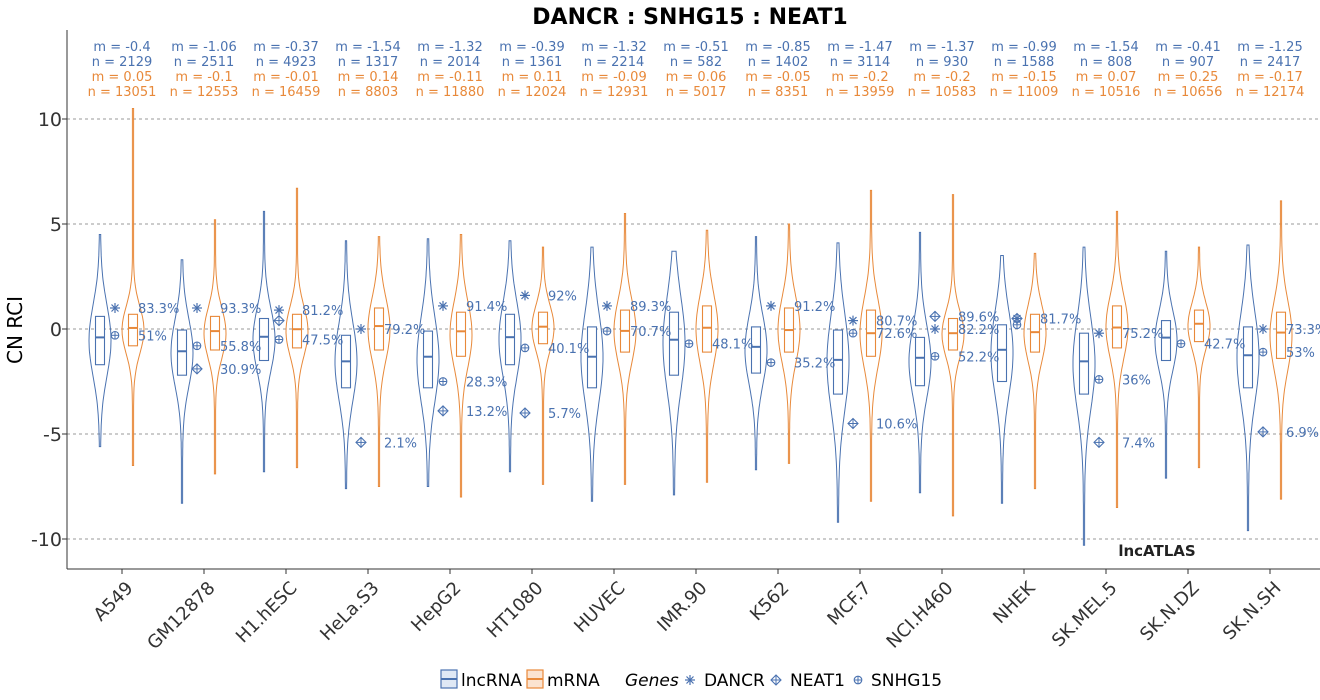 The image size is (1320, 700). I want to click on stat-mean: m = 0.11, so click(532, 77).